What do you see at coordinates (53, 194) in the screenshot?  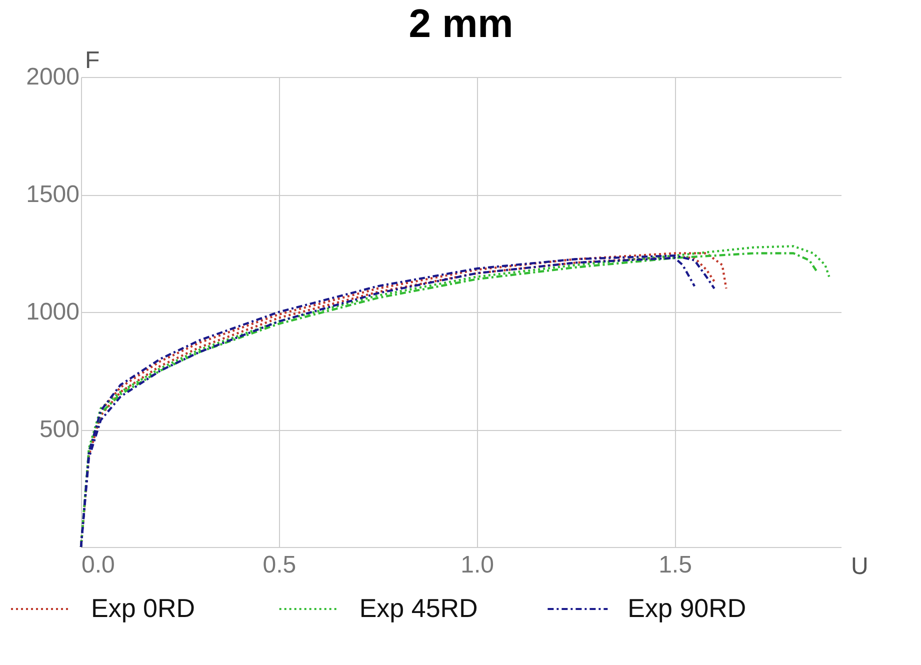 I see `y-tick-label: 1500` at bounding box center [53, 194].